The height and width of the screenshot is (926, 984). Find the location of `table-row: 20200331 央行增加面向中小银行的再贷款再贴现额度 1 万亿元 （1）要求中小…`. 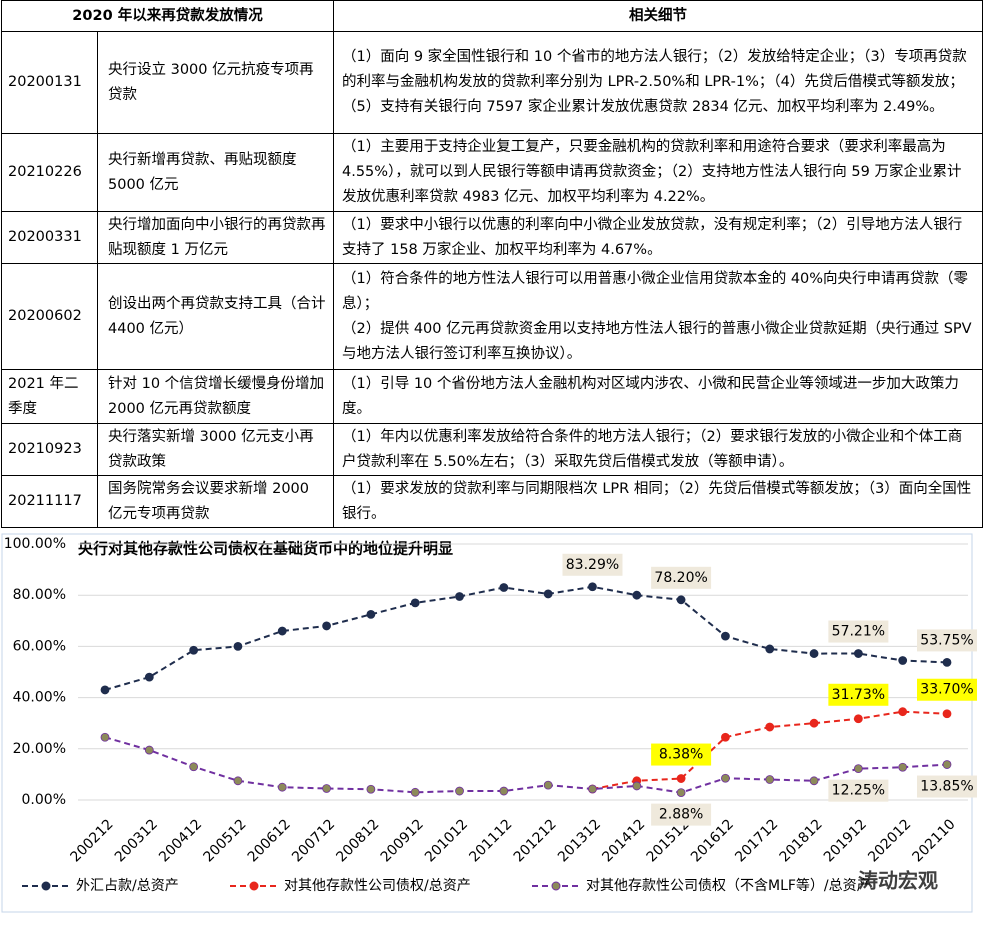

table-row: 20200331 央行增加面向中小银行的再贷款再贴现额度 1 万亿元 （1）要求中小… is located at coordinates (492, 237).